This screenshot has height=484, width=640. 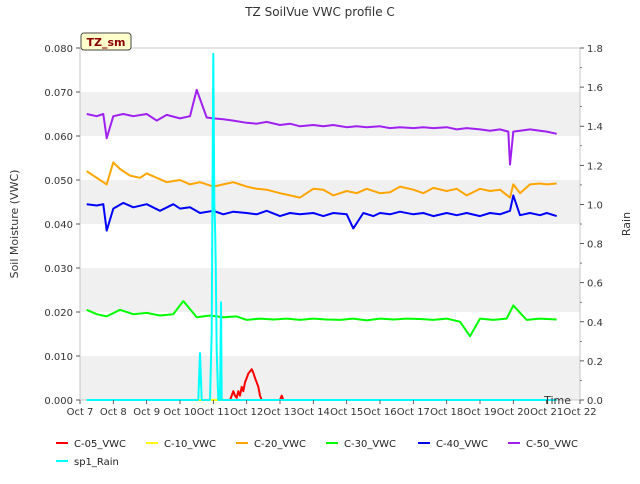 I want to click on legend-label: C-10_VWC, so click(x=190, y=444).